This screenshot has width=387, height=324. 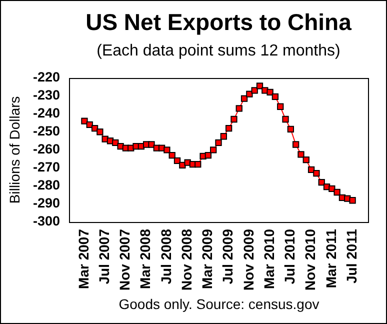 What do you see at coordinates (46, 113) in the screenshot?
I see `y-tick-label: -240` at bounding box center [46, 113].